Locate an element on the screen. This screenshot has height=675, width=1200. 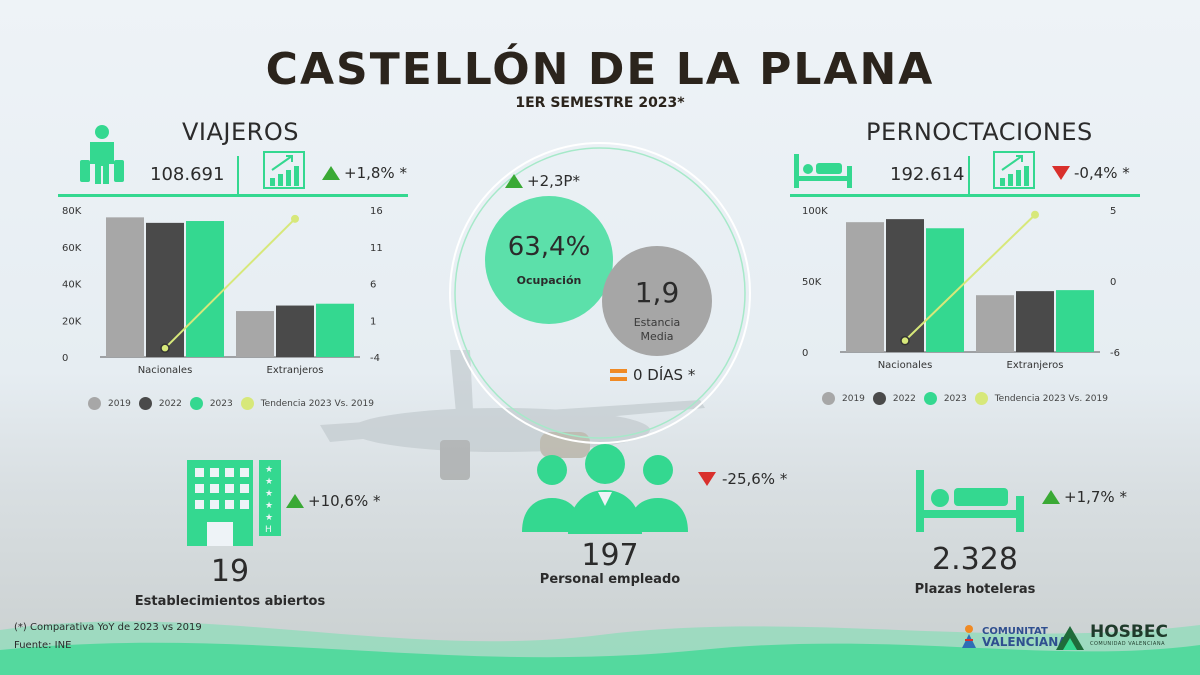
wave-decoration is located at coordinates (600, 648).